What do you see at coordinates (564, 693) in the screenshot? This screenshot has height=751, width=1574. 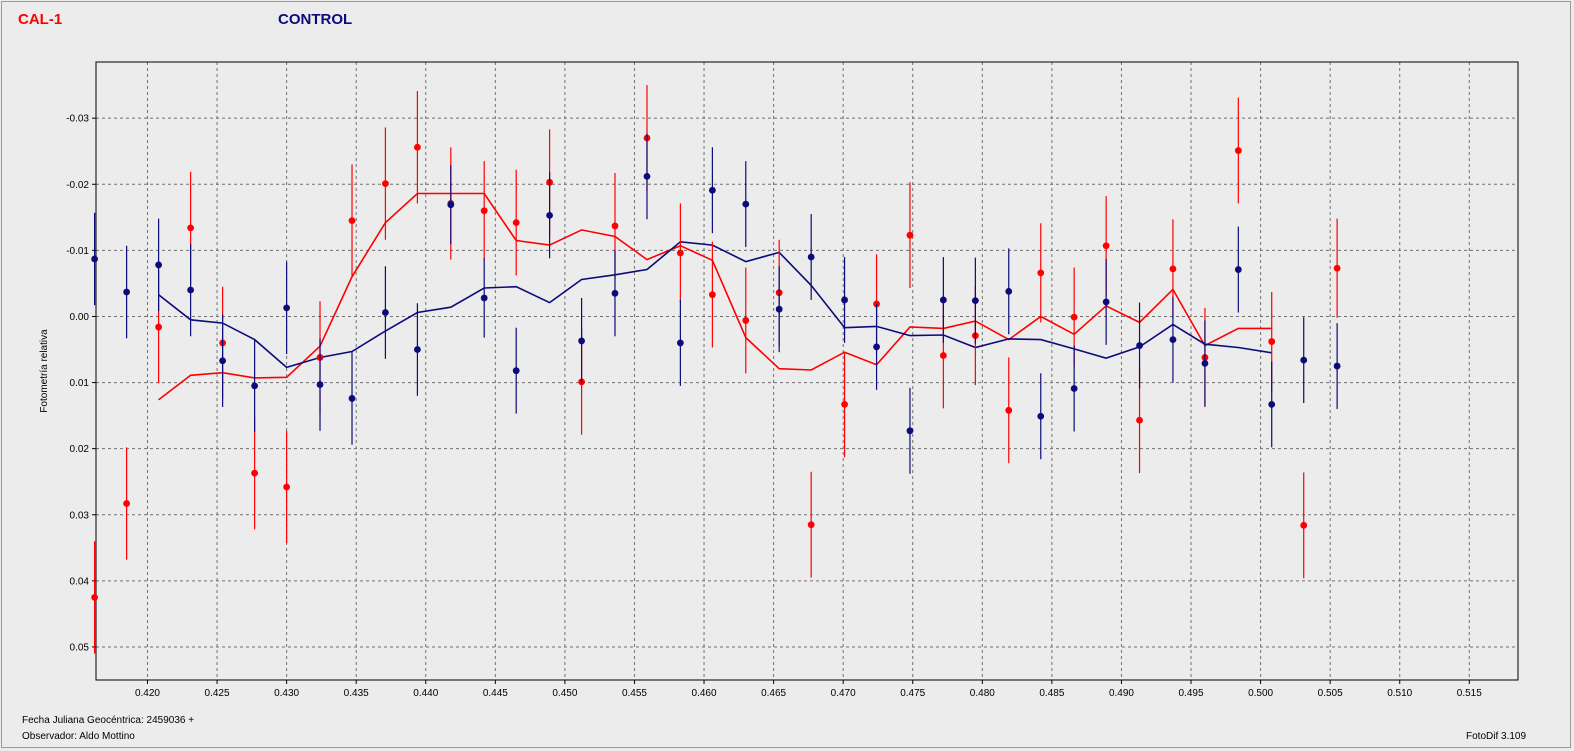 I see `x-tick-label: 0.450` at bounding box center [564, 693].